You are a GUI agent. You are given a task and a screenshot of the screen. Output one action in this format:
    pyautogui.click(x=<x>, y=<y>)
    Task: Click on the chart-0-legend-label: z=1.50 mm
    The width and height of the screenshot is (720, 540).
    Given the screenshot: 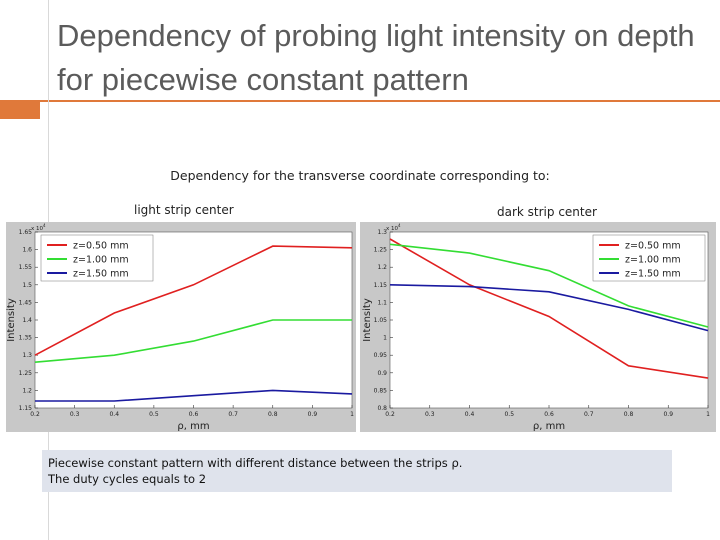 What is the action you would take?
    pyautogui.click(x=101, y=274)
    